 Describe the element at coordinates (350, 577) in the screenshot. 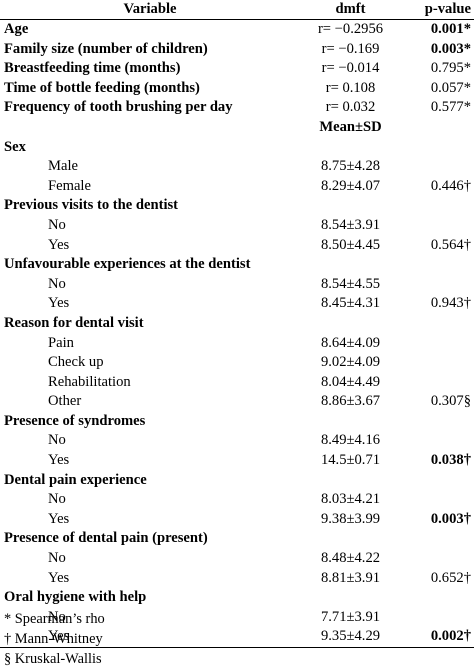

I see `row-dmft-value: 8.81±3.91` at that location.